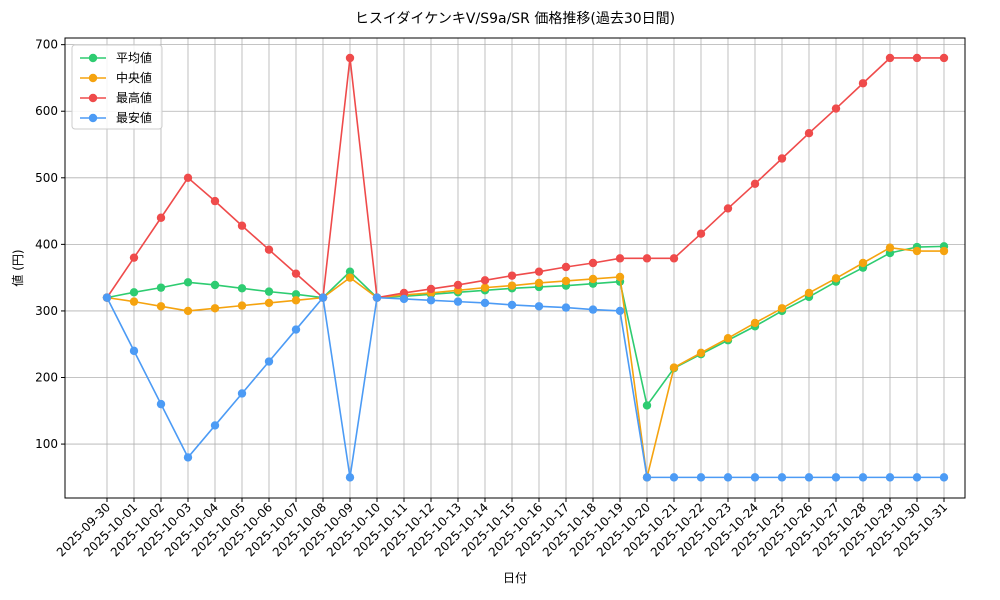  Describe the element at coordinates (515, 19) in the screenshot. I see `chart-title: ヒスイダイケンキV/S9a/SR 価格推移(過去30日間)` at that location.